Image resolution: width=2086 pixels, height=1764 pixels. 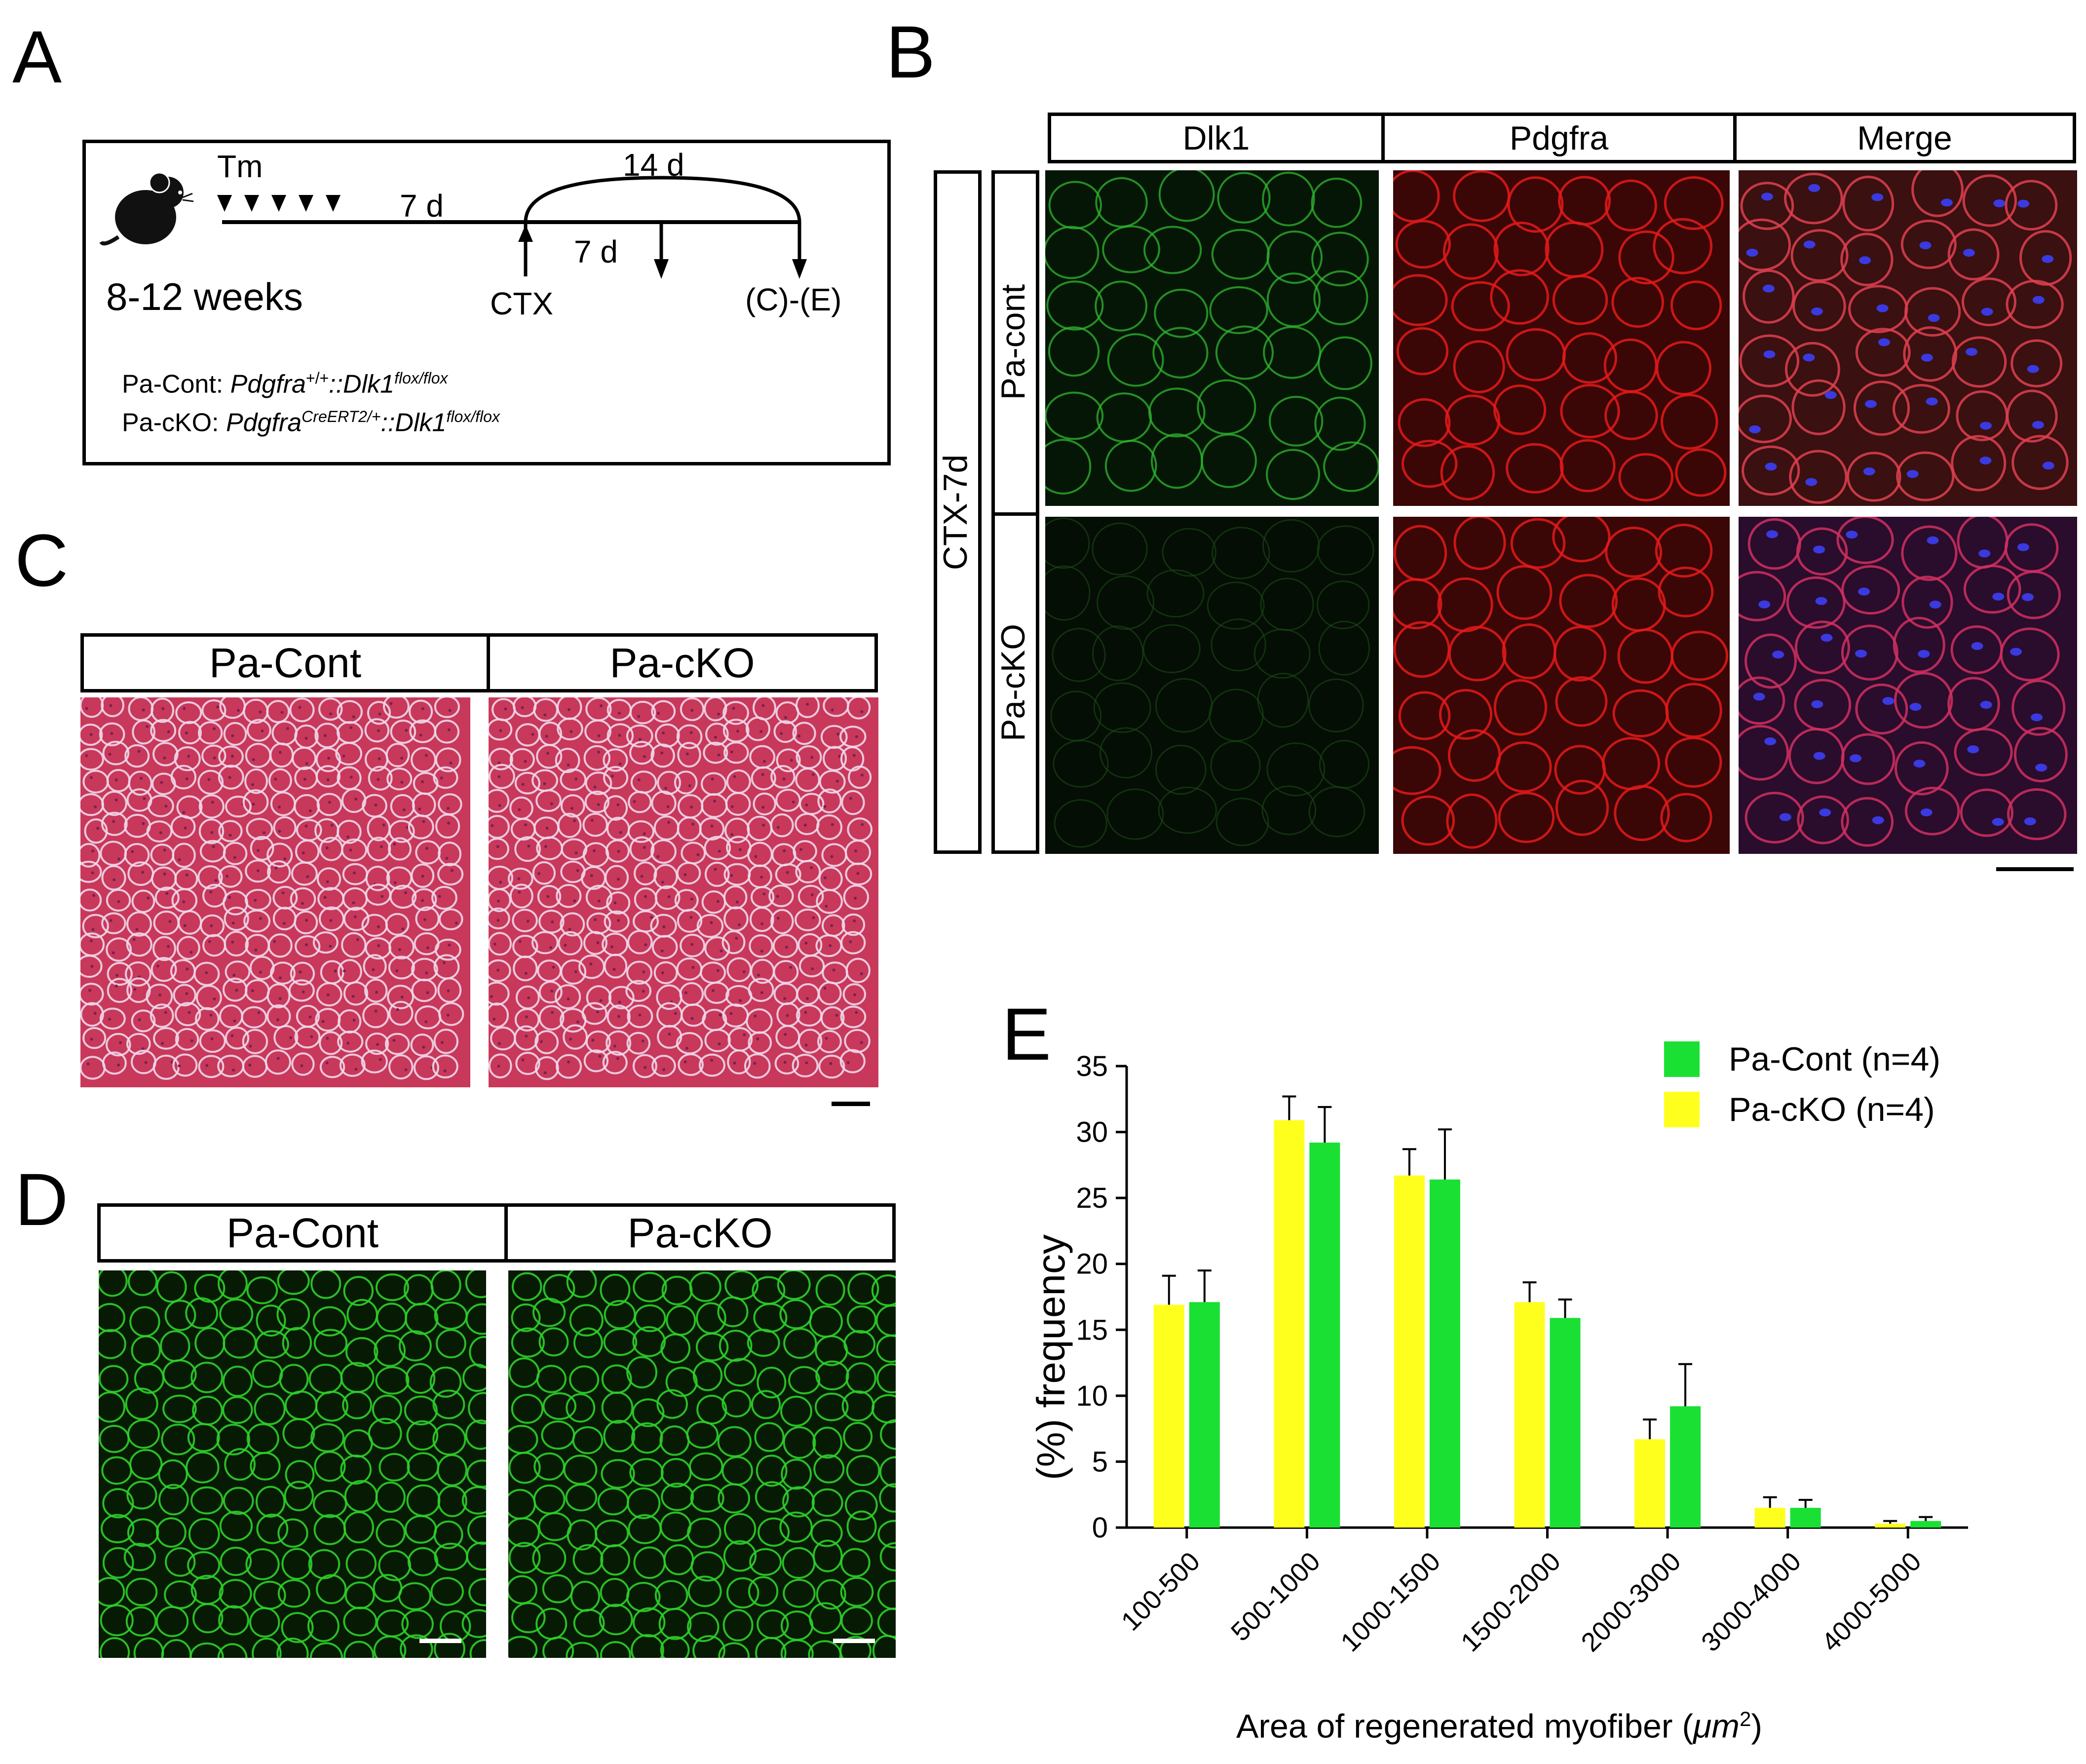 I want to click on micrograph-dlk1-cont, so click(x=1212, y=338).